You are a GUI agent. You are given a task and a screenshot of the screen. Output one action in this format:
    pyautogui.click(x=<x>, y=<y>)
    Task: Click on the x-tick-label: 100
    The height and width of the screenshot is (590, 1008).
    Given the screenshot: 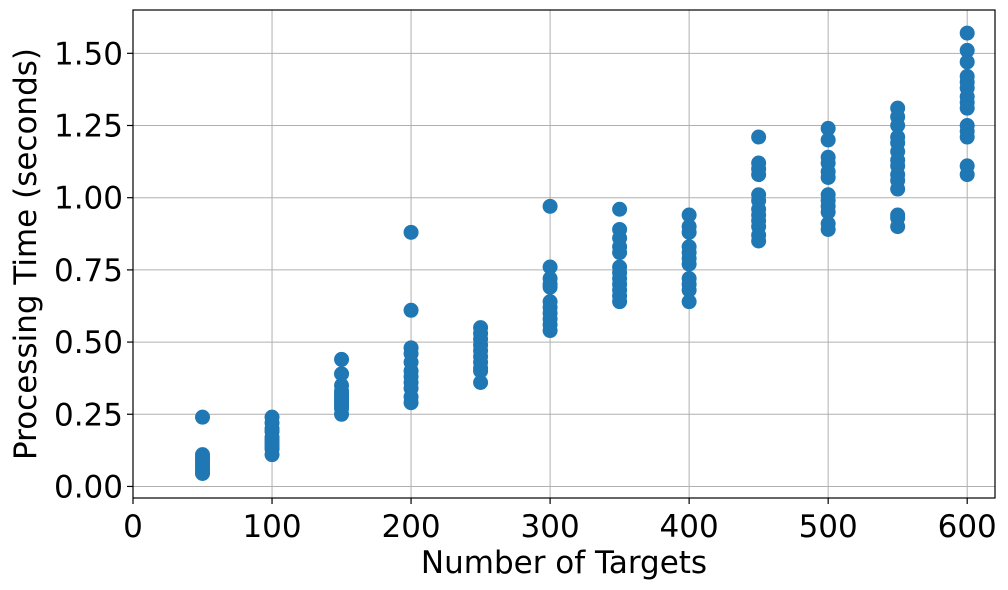 What is the action you would take?
    pyautogui.click(x=271, y=527)
    